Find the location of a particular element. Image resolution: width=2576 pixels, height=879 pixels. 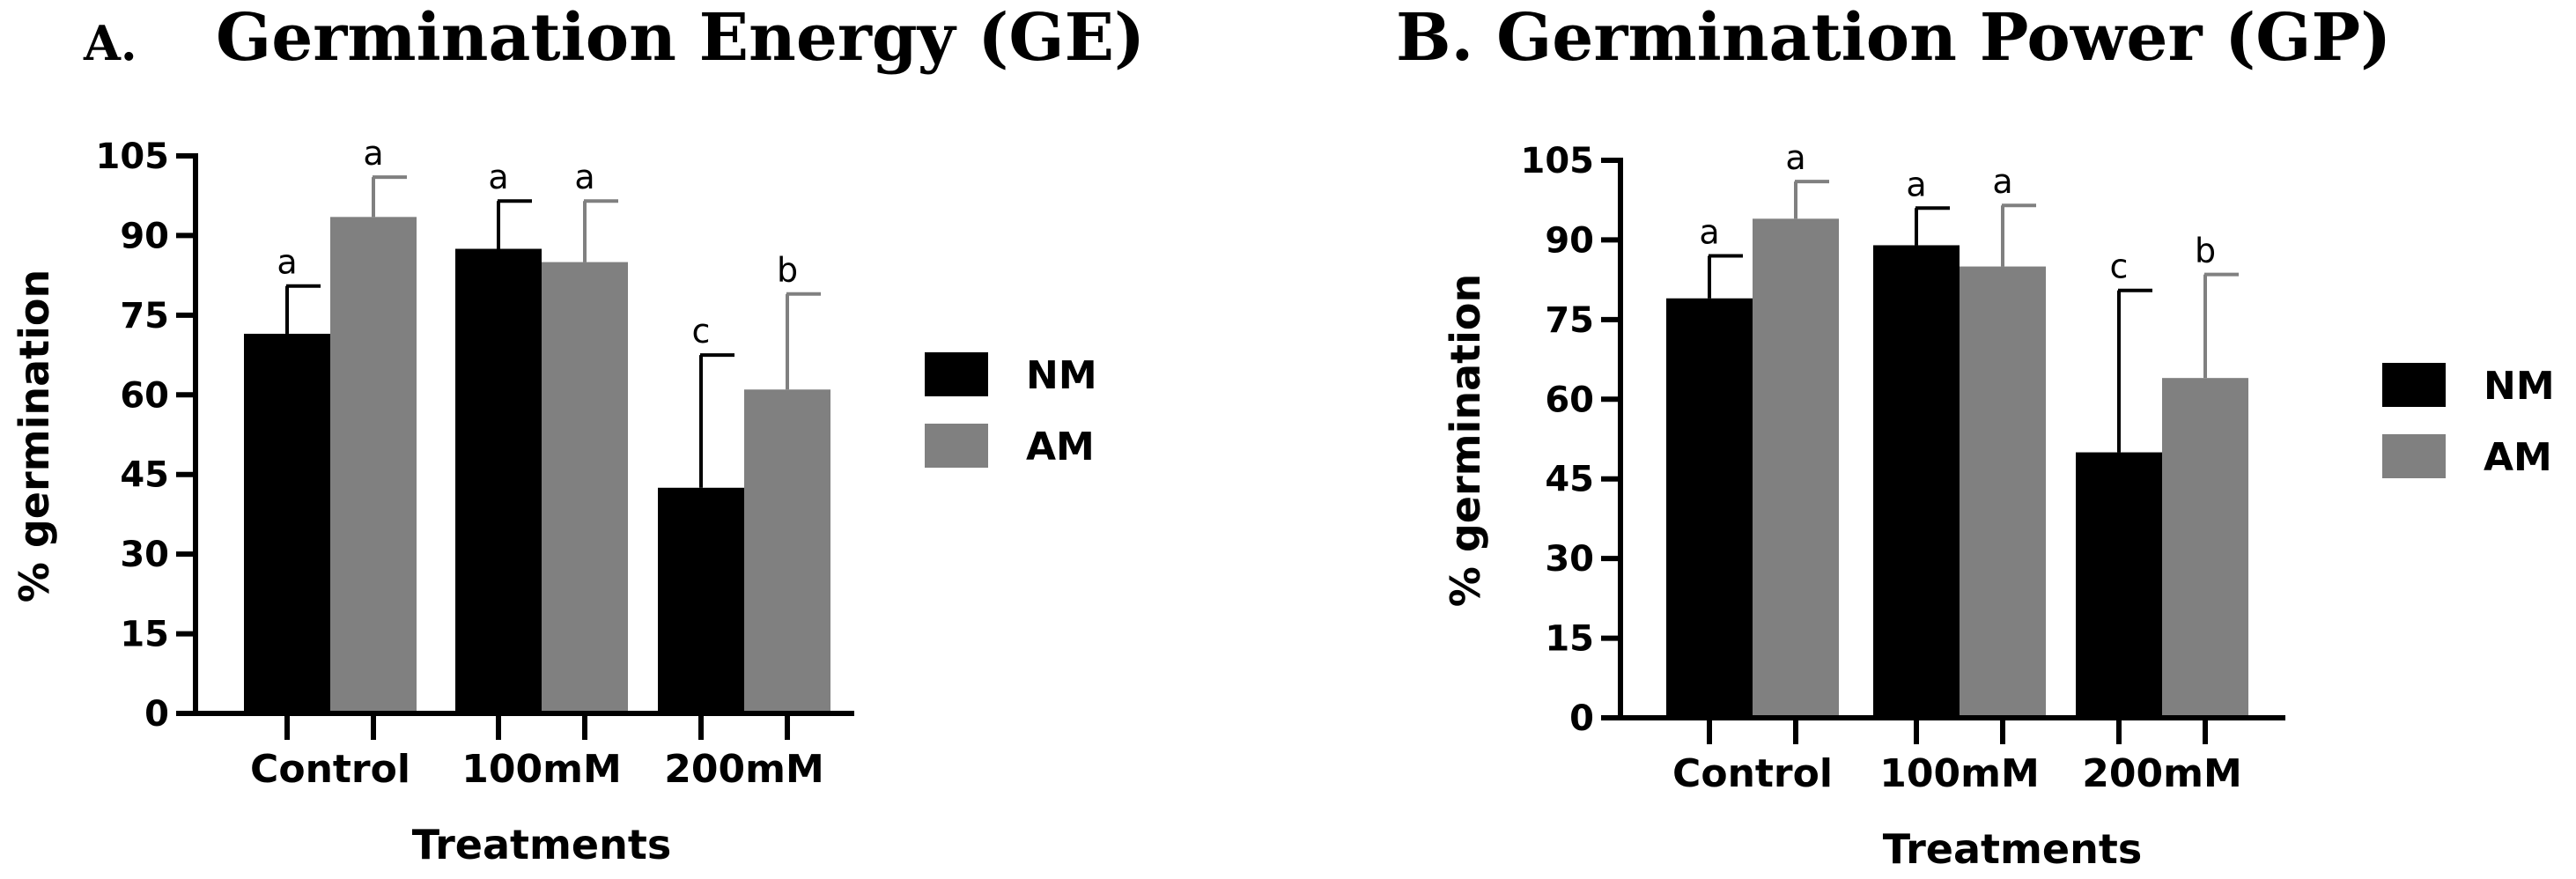

chart-title: Germination Energy (GE) is located at coordinates (680, 38).